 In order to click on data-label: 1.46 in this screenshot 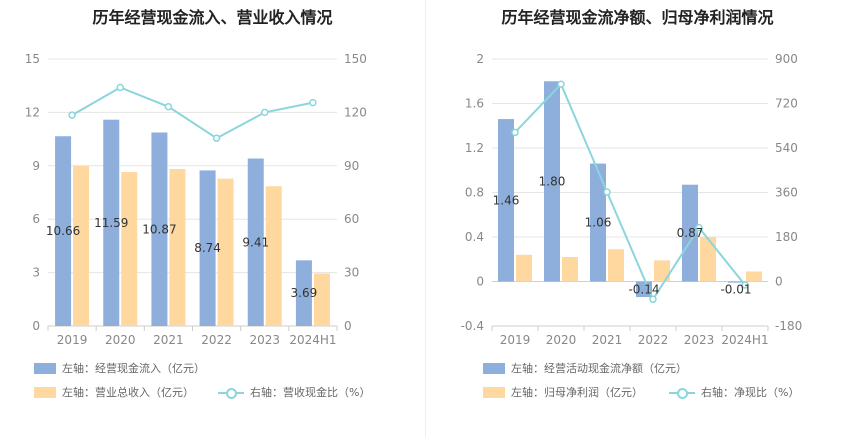, I will do `click(506, 200)`.